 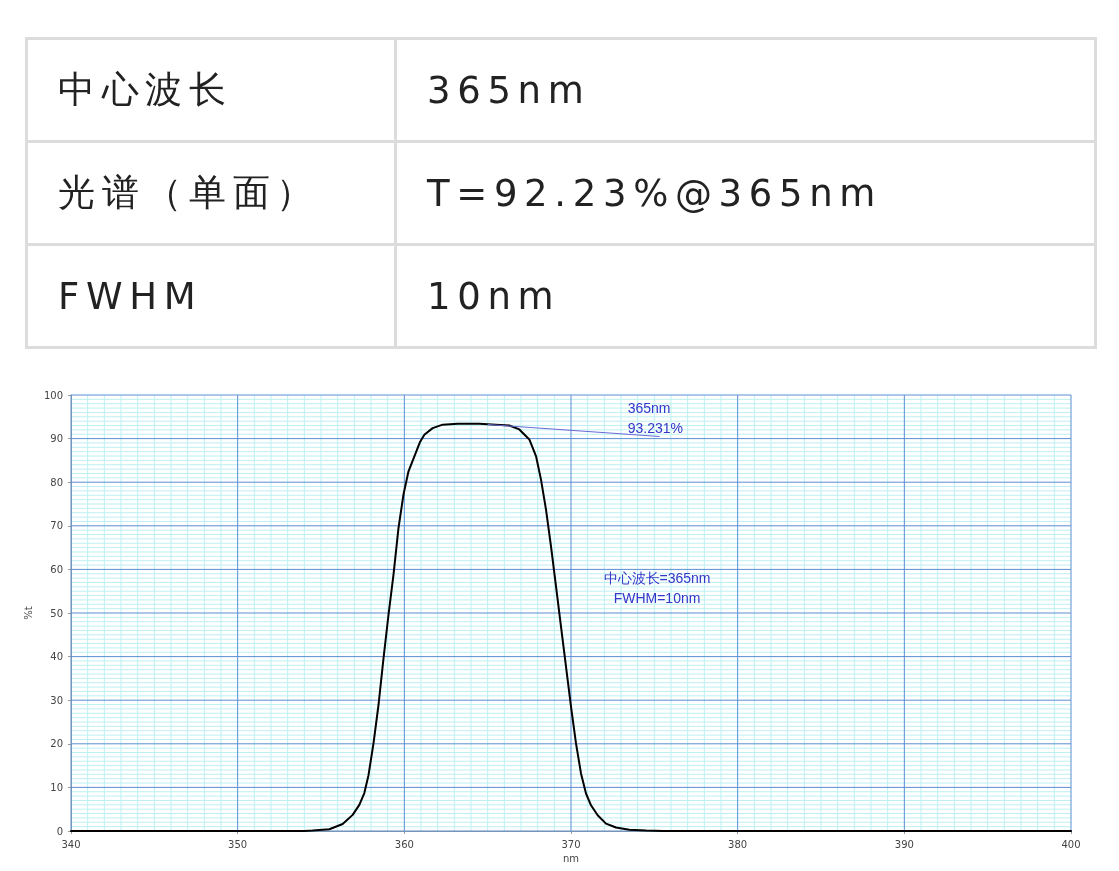 What do you see at coordinates (657, 588) in the screenshot?
I see `annotation: 中心波长=365nm FWHM=10nm` at bounding box center [657, 588].